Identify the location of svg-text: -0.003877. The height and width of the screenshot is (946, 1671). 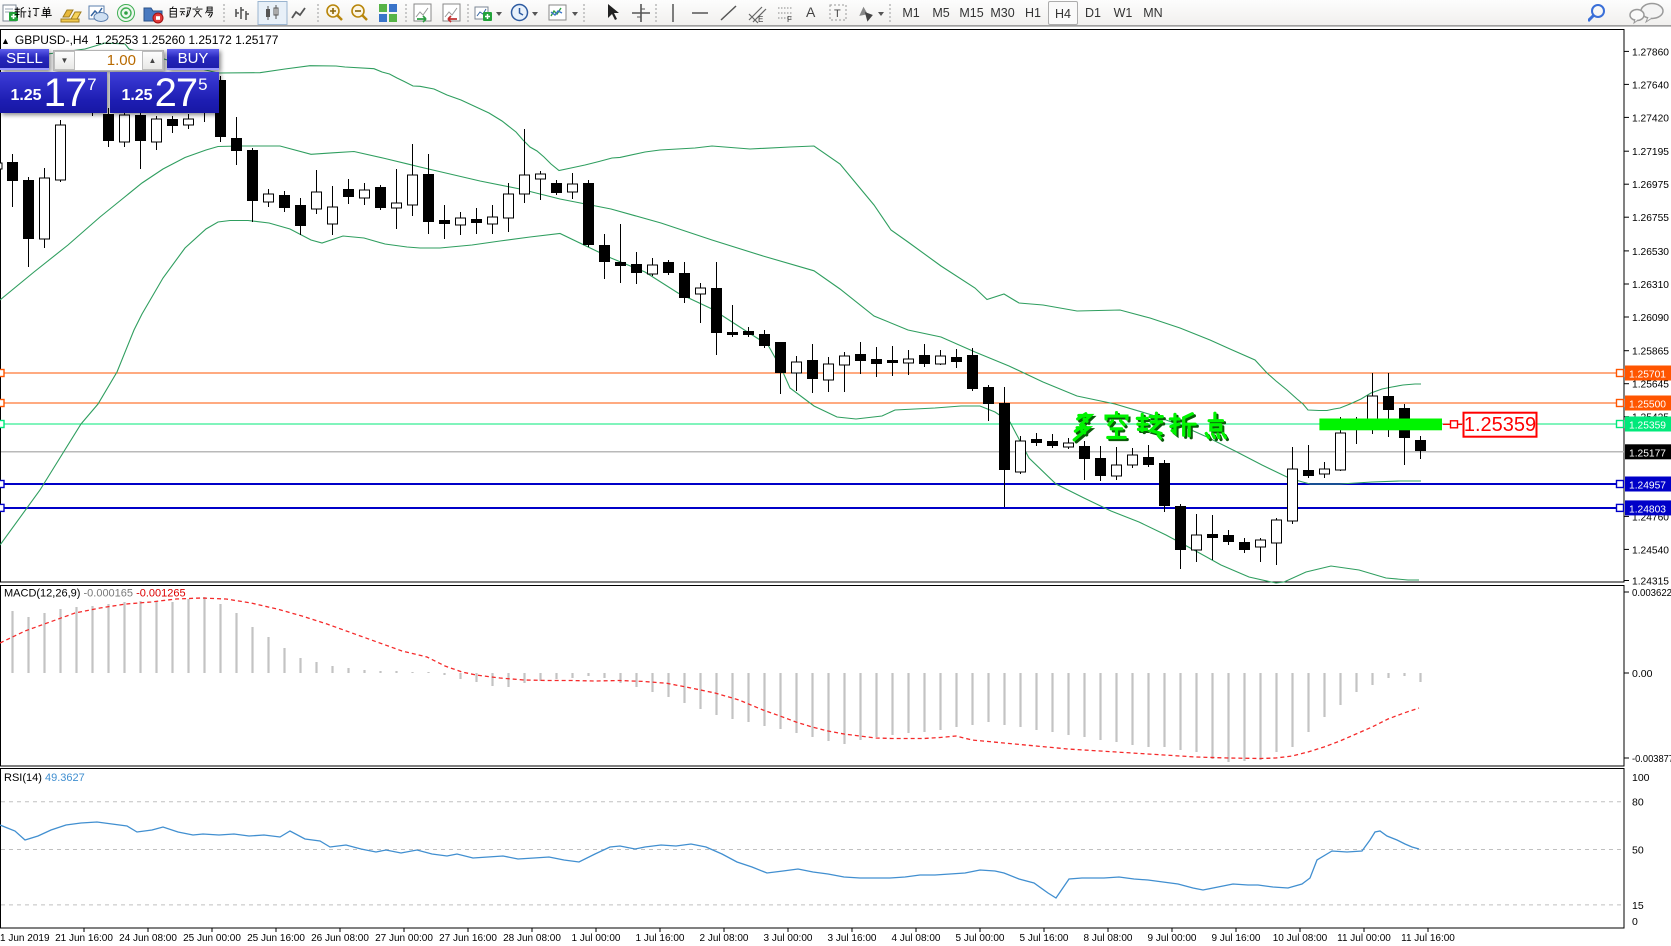
(1651, 759).